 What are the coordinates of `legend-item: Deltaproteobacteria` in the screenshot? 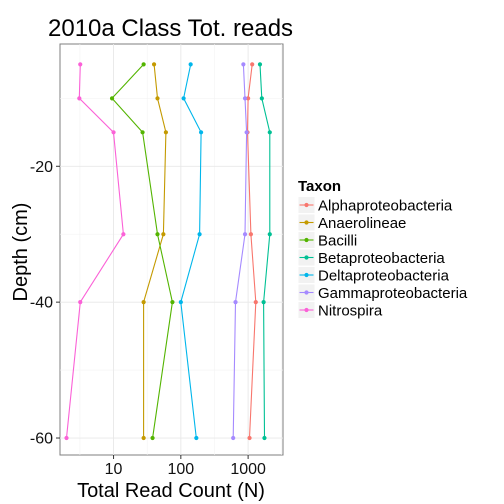 It's located at (373, 275).